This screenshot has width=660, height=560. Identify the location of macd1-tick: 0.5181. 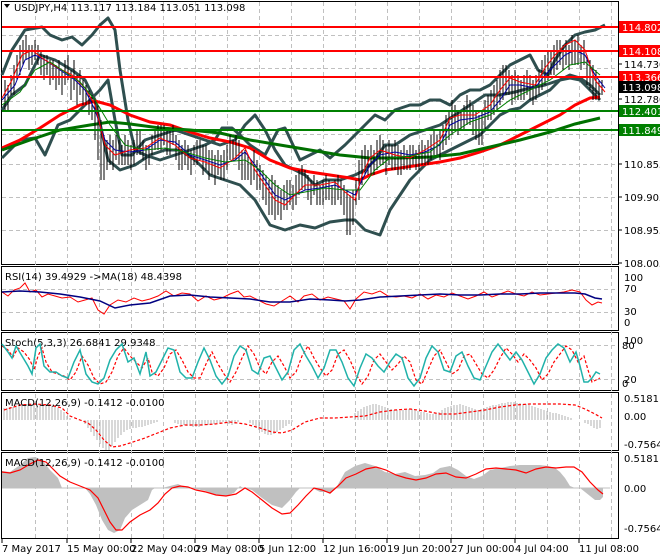
(641, 399).